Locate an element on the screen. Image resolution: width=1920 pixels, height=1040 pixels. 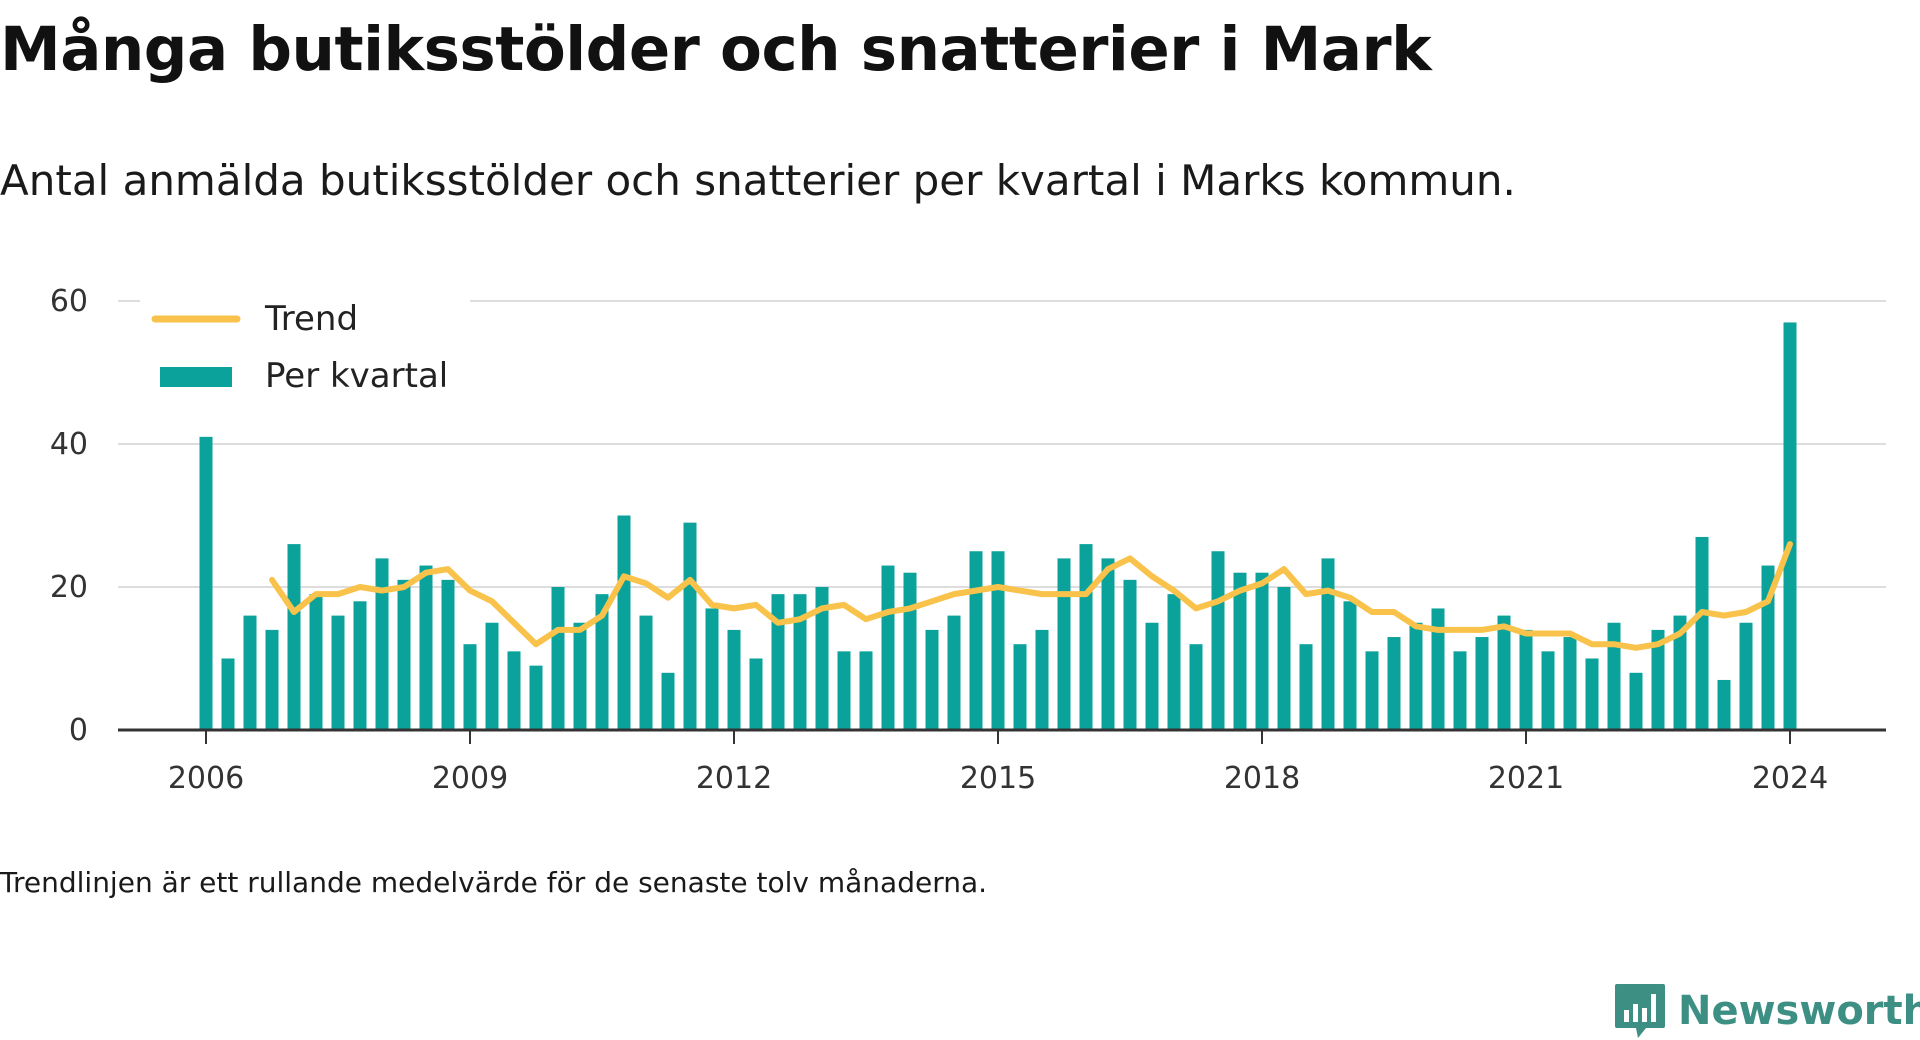
trend-line is located at coordinates (1031, 596).